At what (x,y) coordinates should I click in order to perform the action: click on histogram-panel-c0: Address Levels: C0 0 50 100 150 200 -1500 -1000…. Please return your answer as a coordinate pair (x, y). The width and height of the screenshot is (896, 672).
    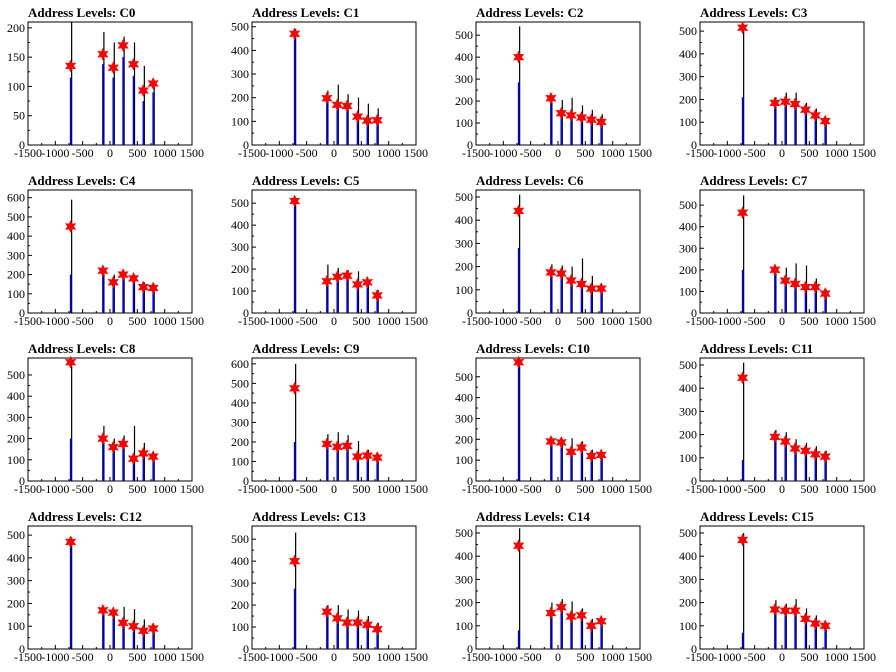
    Looking at the image, I should click on (112, 84).